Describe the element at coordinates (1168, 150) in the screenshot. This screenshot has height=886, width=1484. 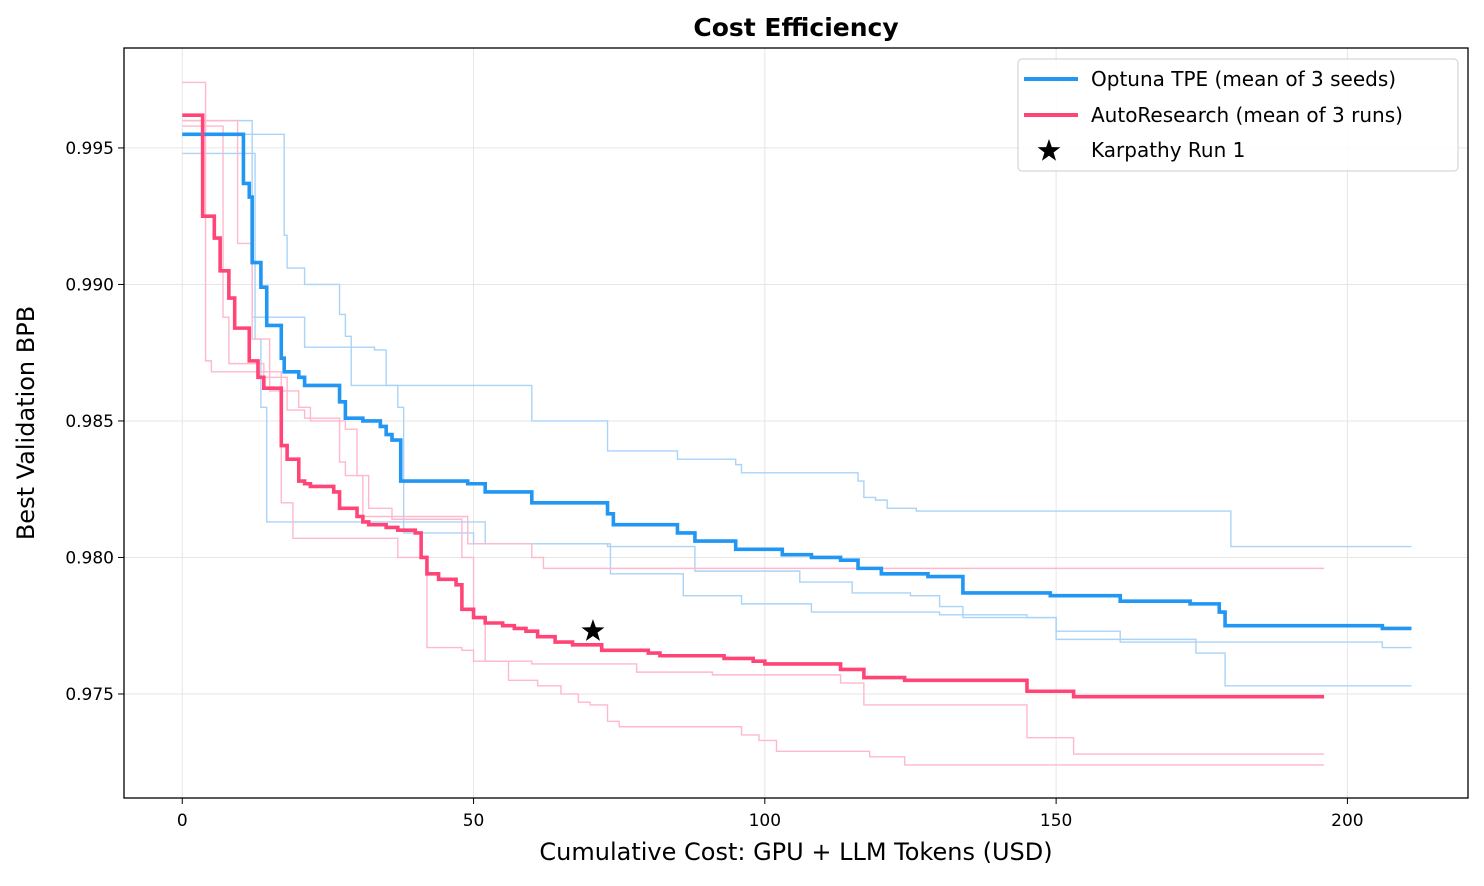
I see `legend-label-karpathy: Karpathy Run 1` at that location.